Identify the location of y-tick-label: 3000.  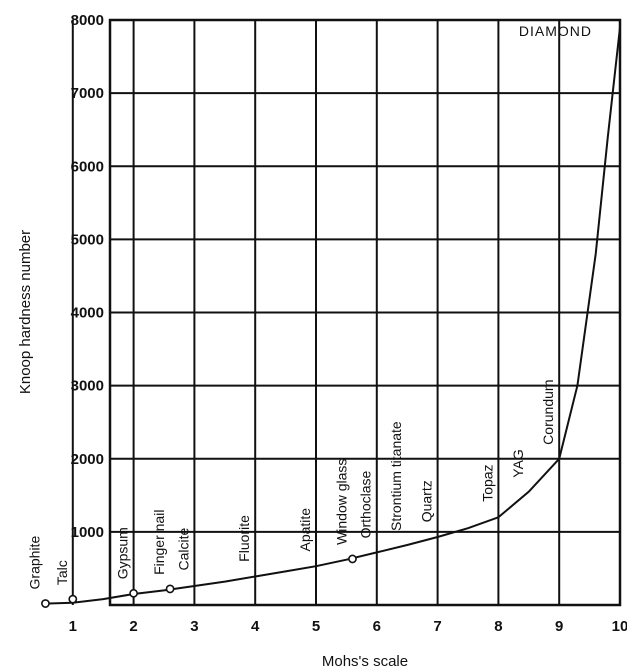
(87, 386).